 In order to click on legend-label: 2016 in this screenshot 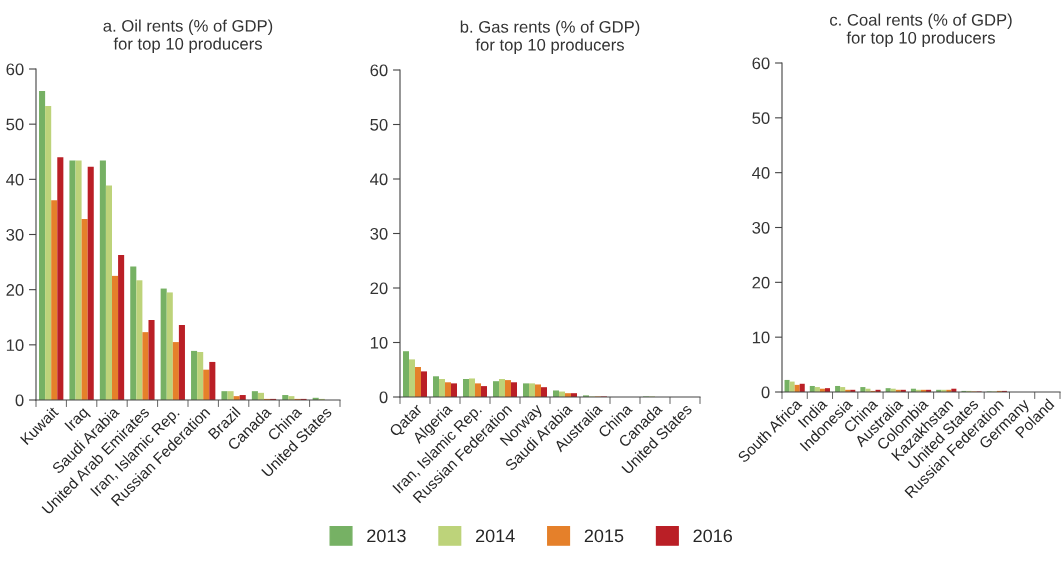, I will do `click(713, 536)`.